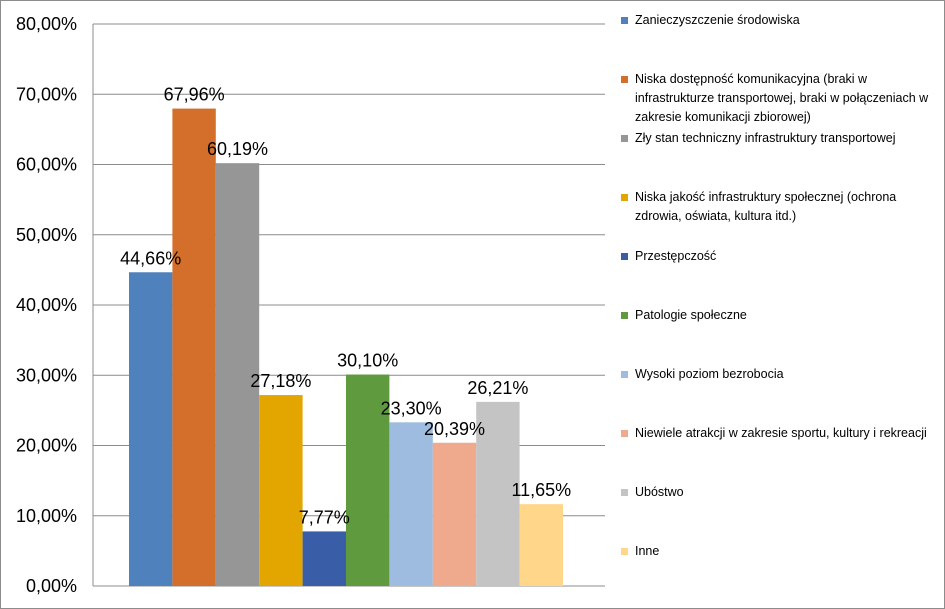 Image resolution: width=945 pixels, height=609 pixels. I want to click on legend-entry: Przestępczość, so click(780, 256).